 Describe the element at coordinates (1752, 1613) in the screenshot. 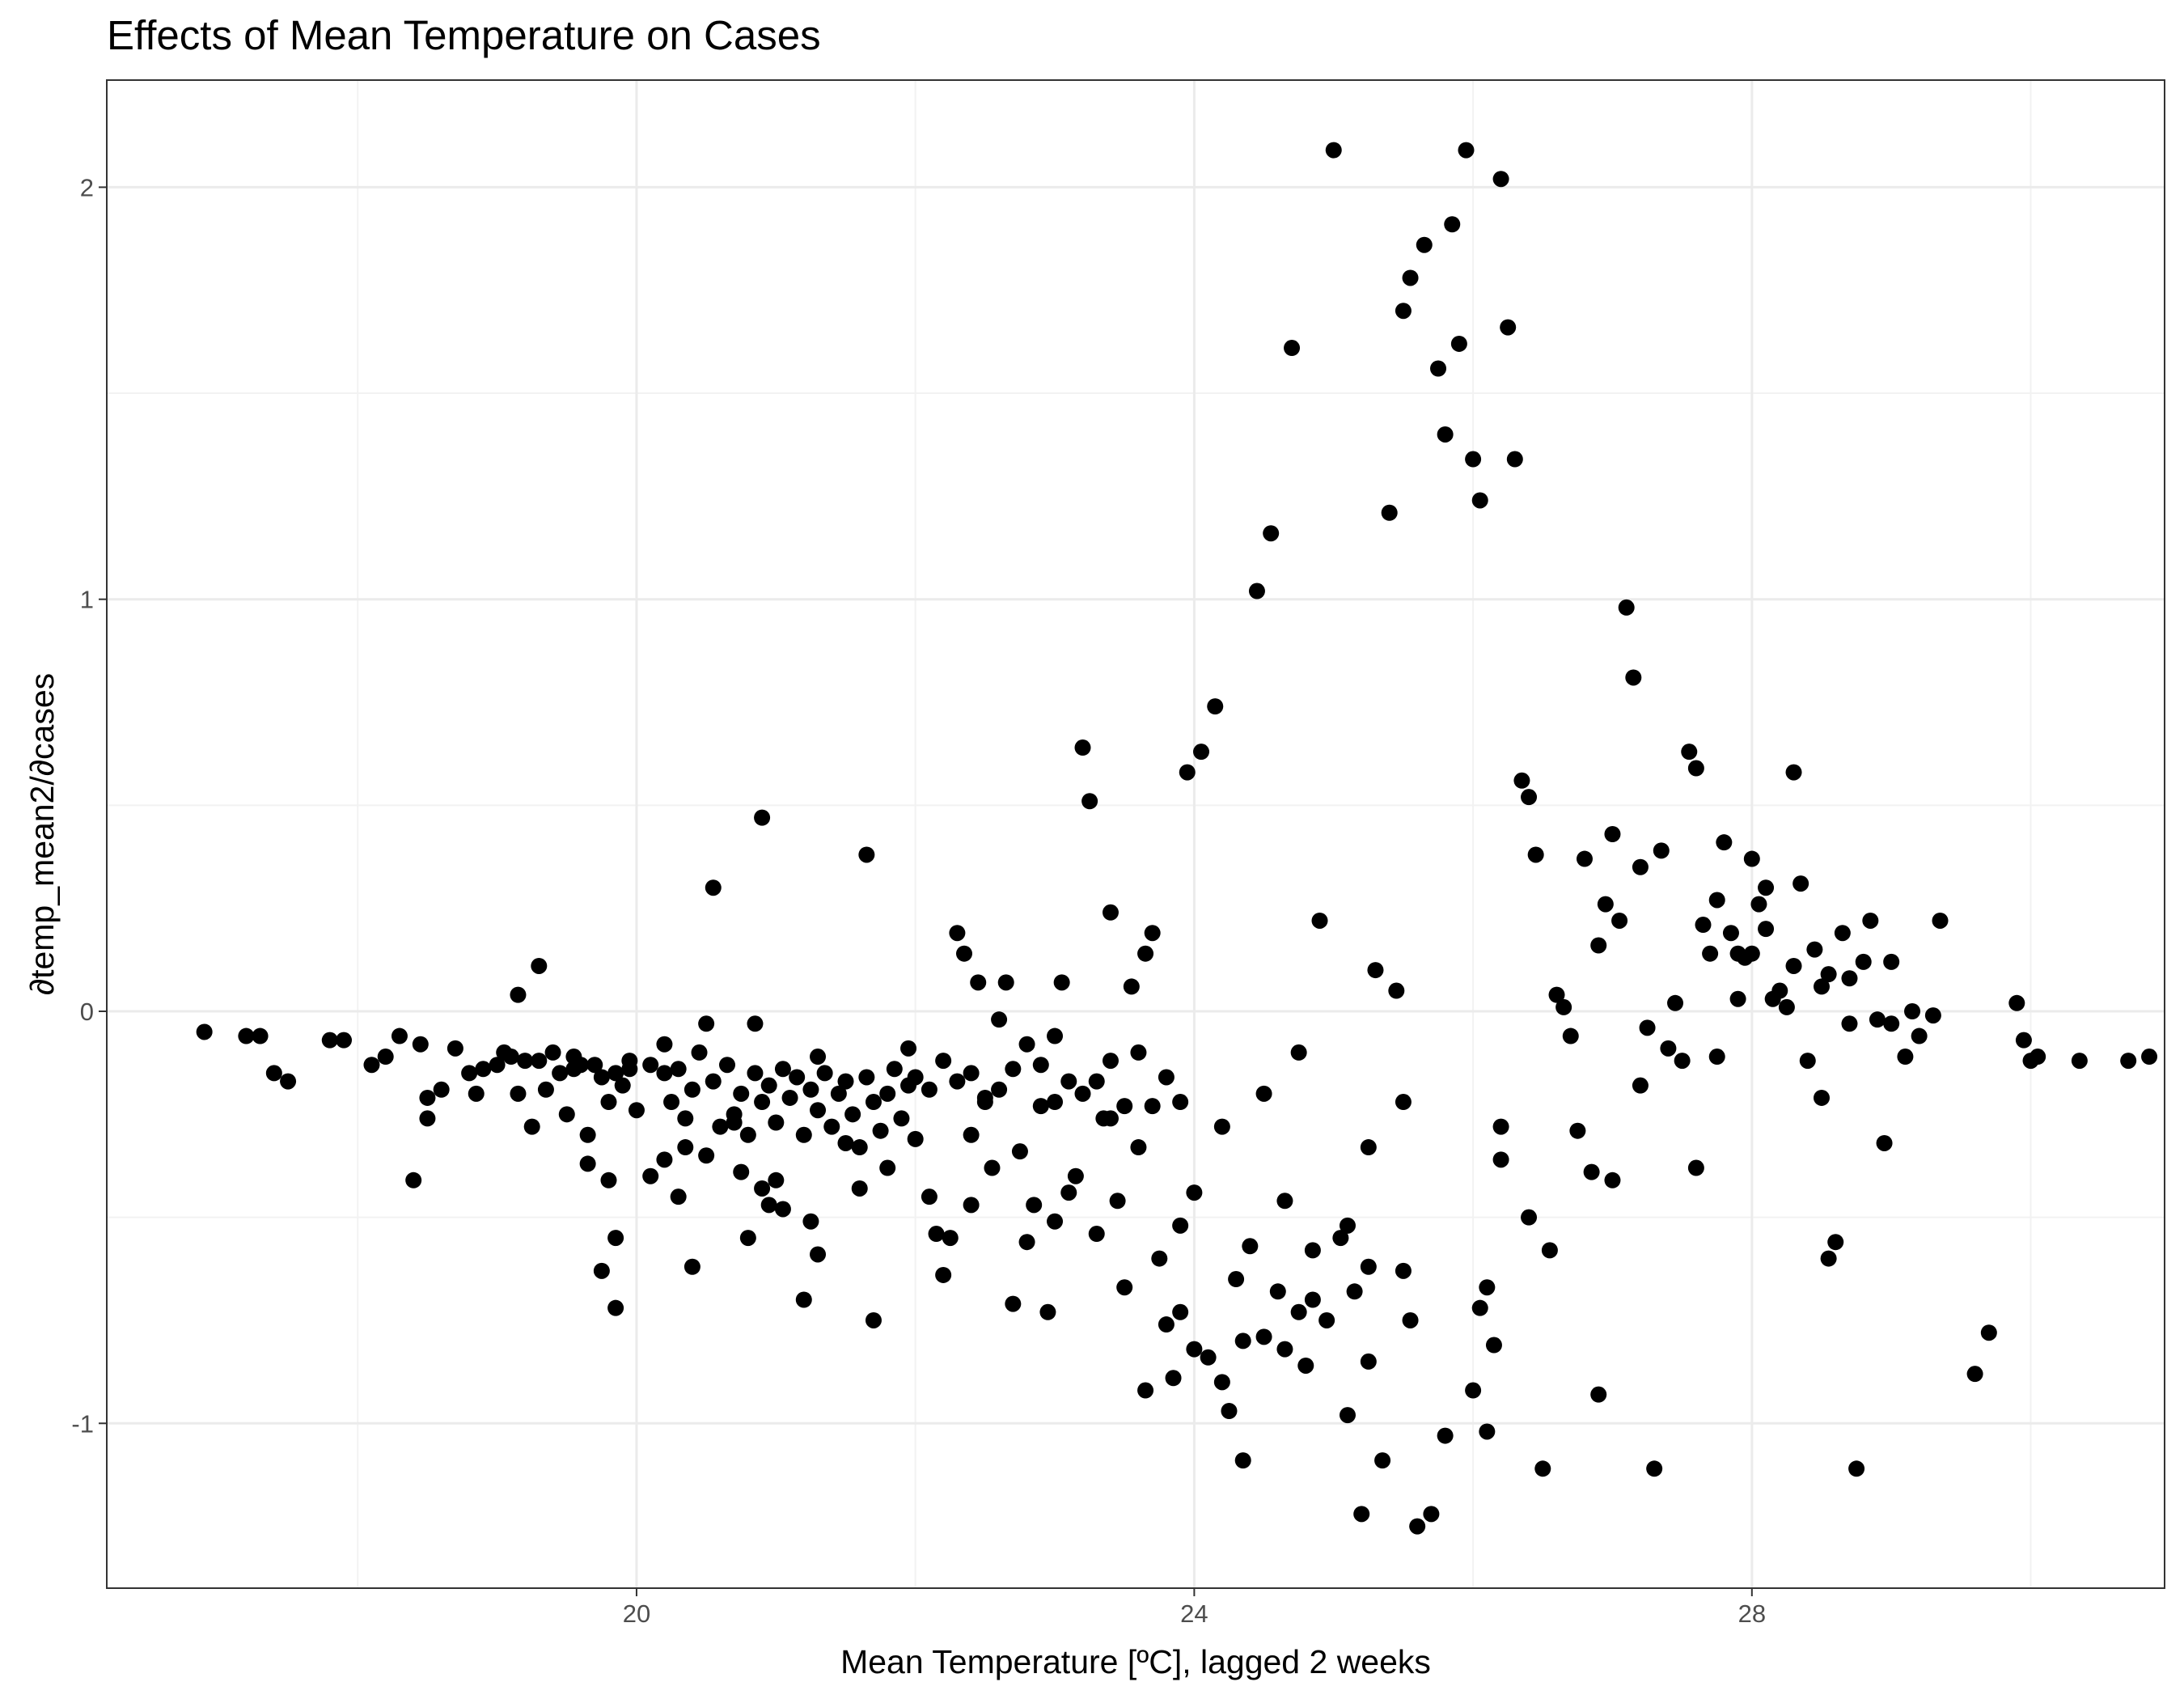

I see `x-tick-label: 28` at that location.